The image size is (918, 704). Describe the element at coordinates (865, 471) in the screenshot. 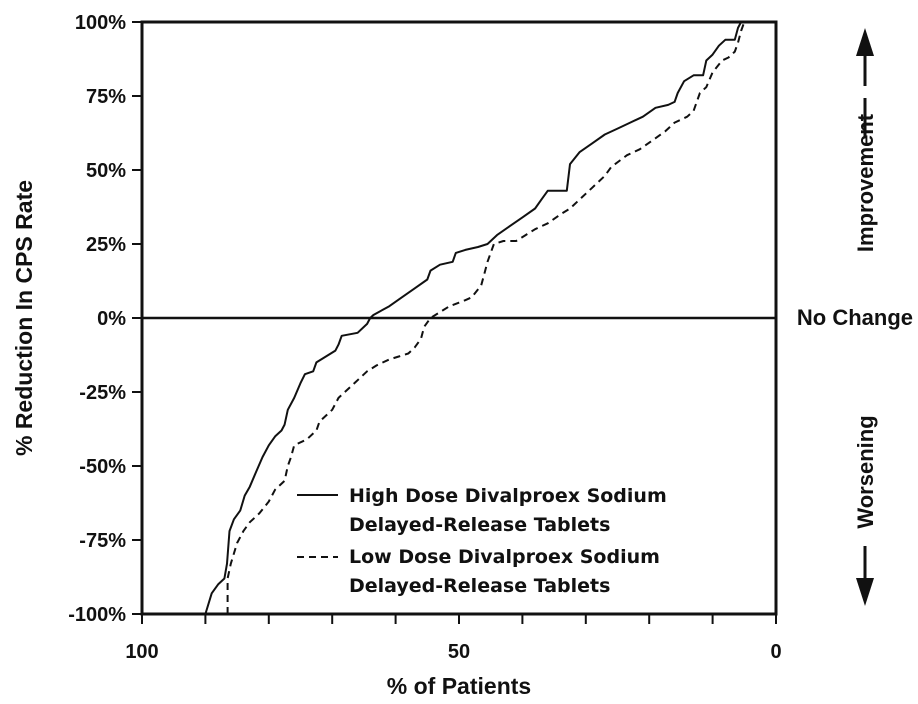

I see `worsening-label: Worsening` at that location.